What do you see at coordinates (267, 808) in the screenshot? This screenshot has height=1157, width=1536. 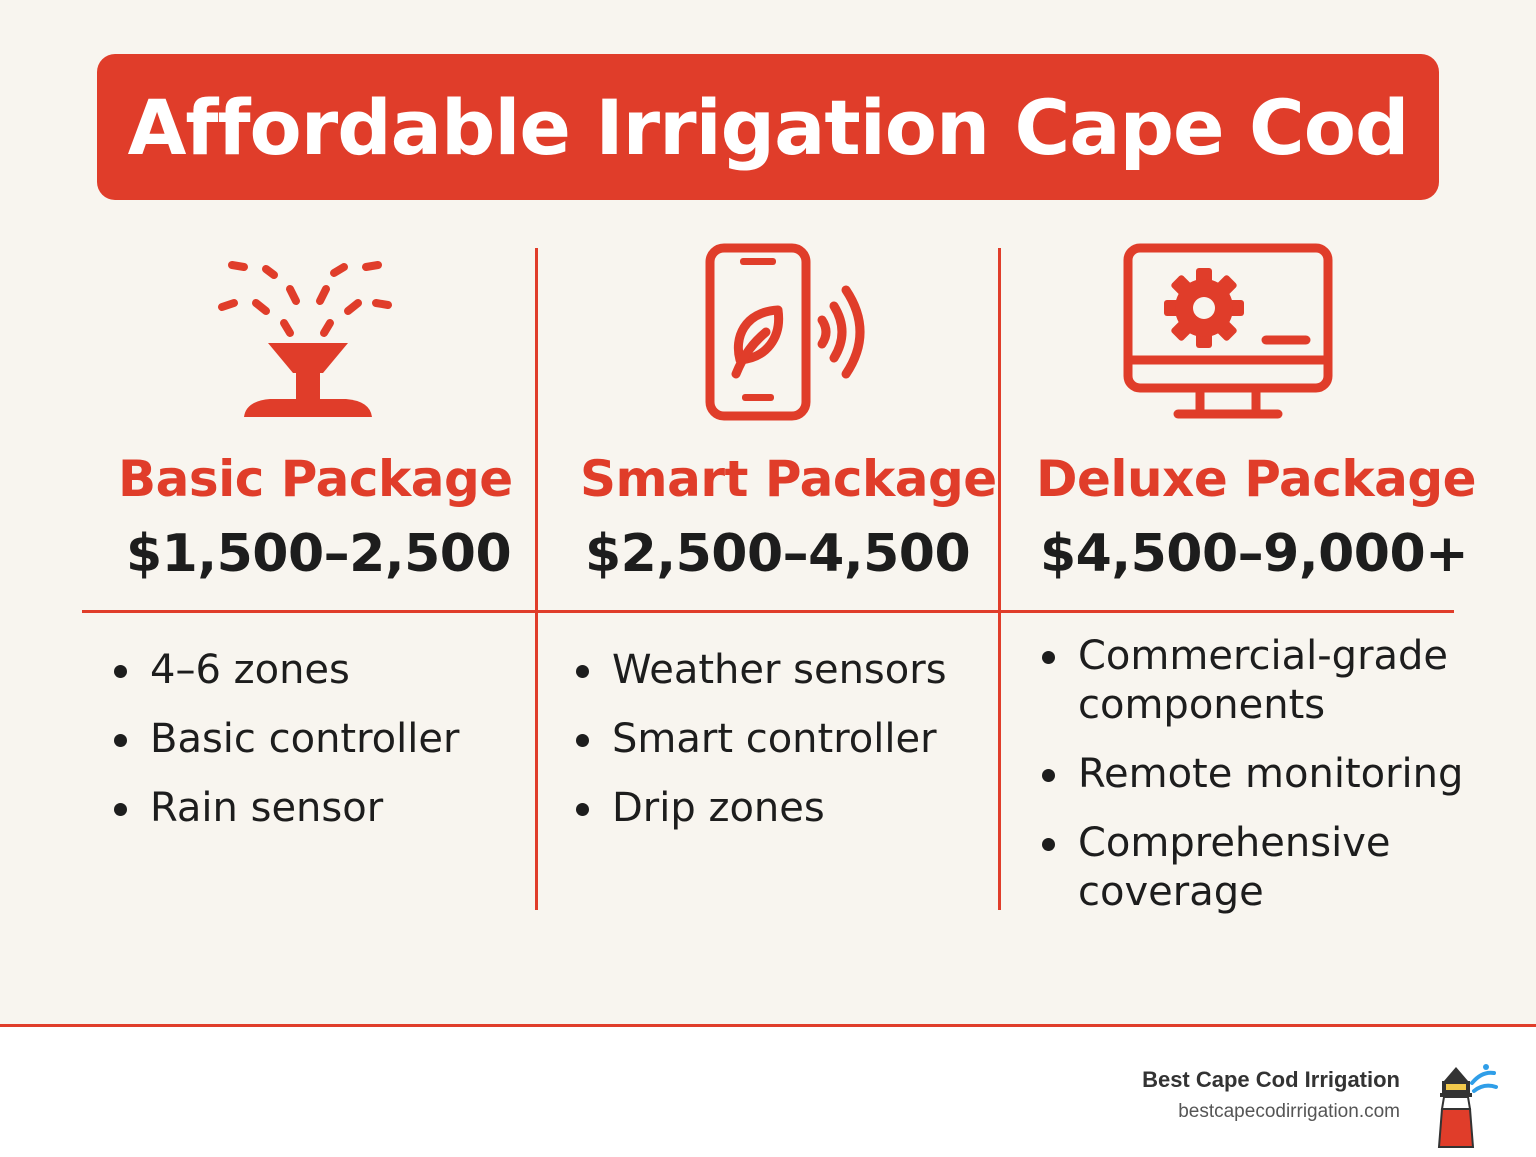 I see `feature-text: Rain sensor` at bounding box center [267, 808].